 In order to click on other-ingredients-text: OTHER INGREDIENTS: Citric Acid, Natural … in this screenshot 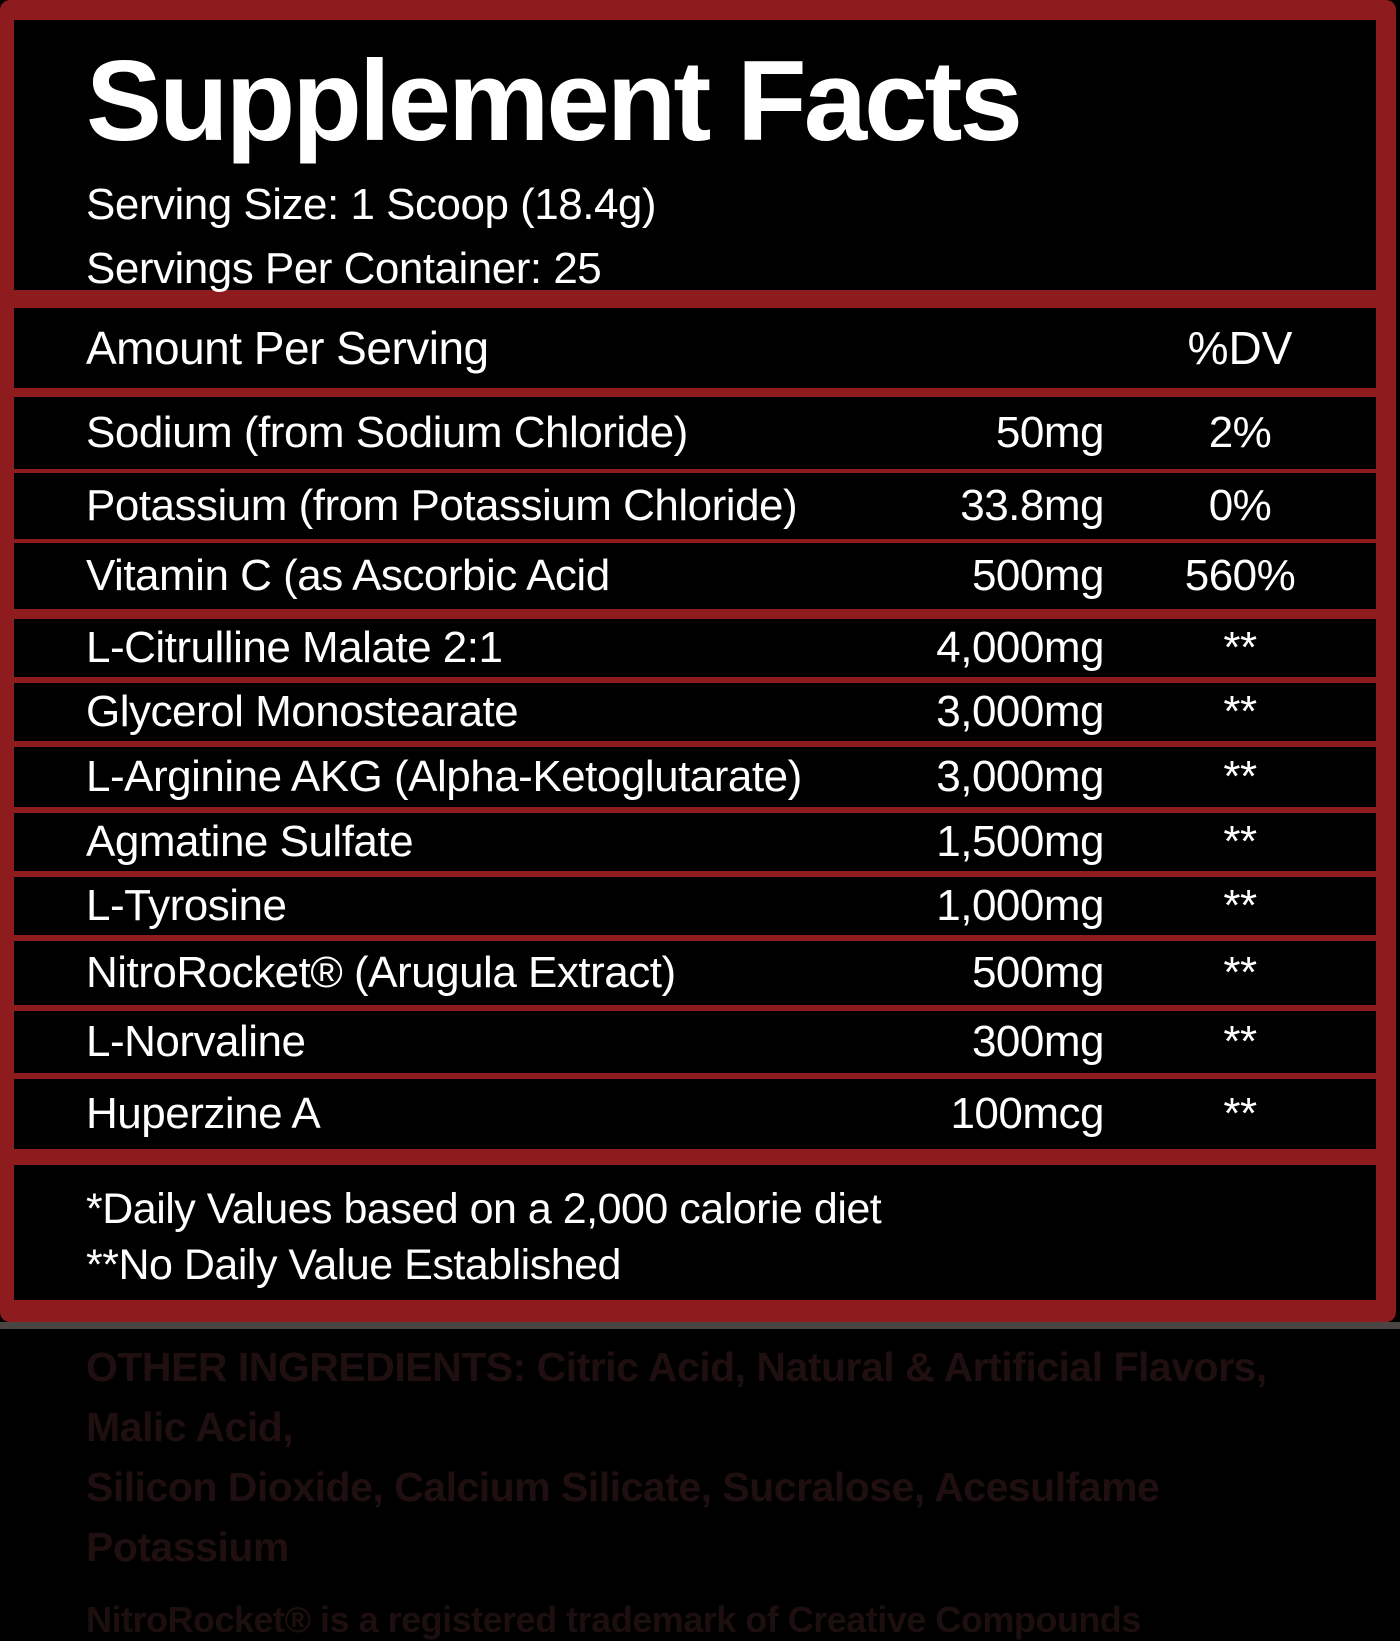, I will do `click(728, 1457)`.